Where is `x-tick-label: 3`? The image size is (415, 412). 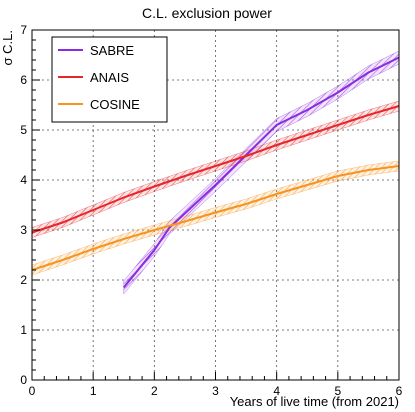 x-tick-label: 3 is located at coordinates (215, 391).